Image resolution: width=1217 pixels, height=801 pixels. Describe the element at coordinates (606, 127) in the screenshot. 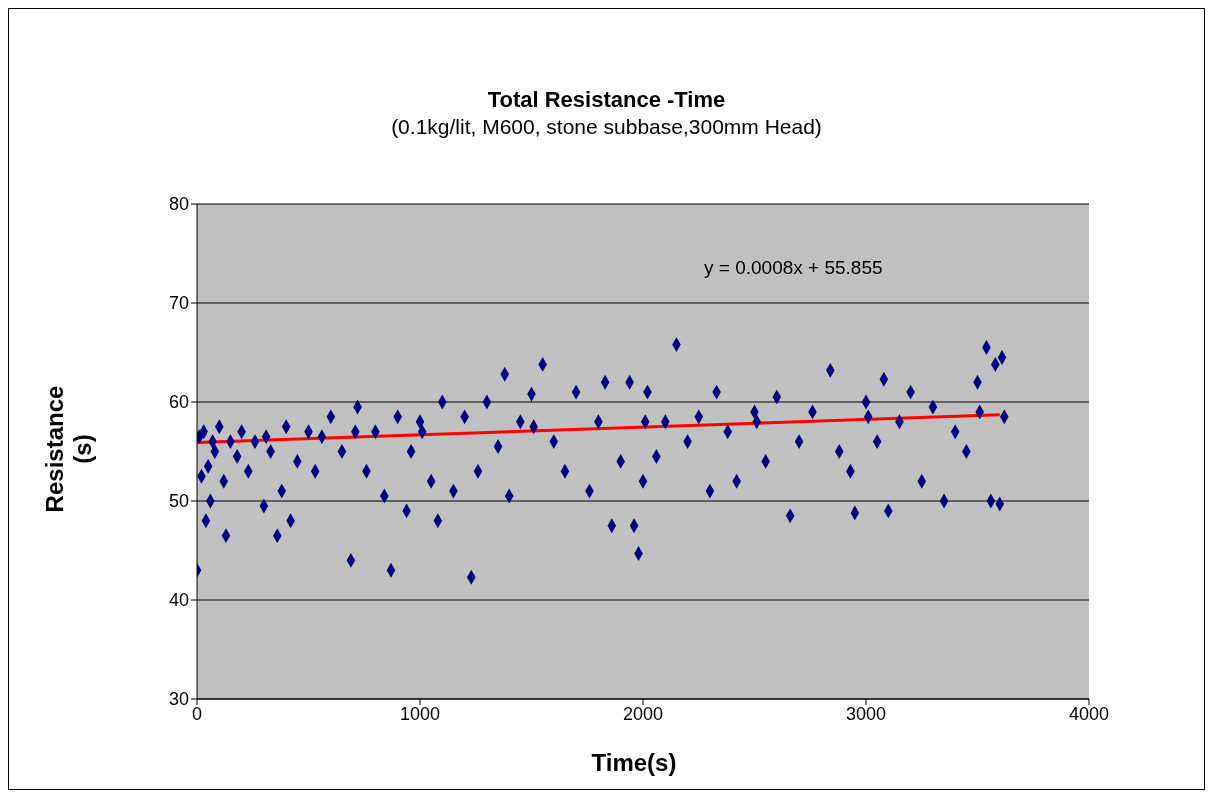

I see `chart-subtitle: (0.1kg/lit, M600, stone subbase,300mm Head)` at that location.